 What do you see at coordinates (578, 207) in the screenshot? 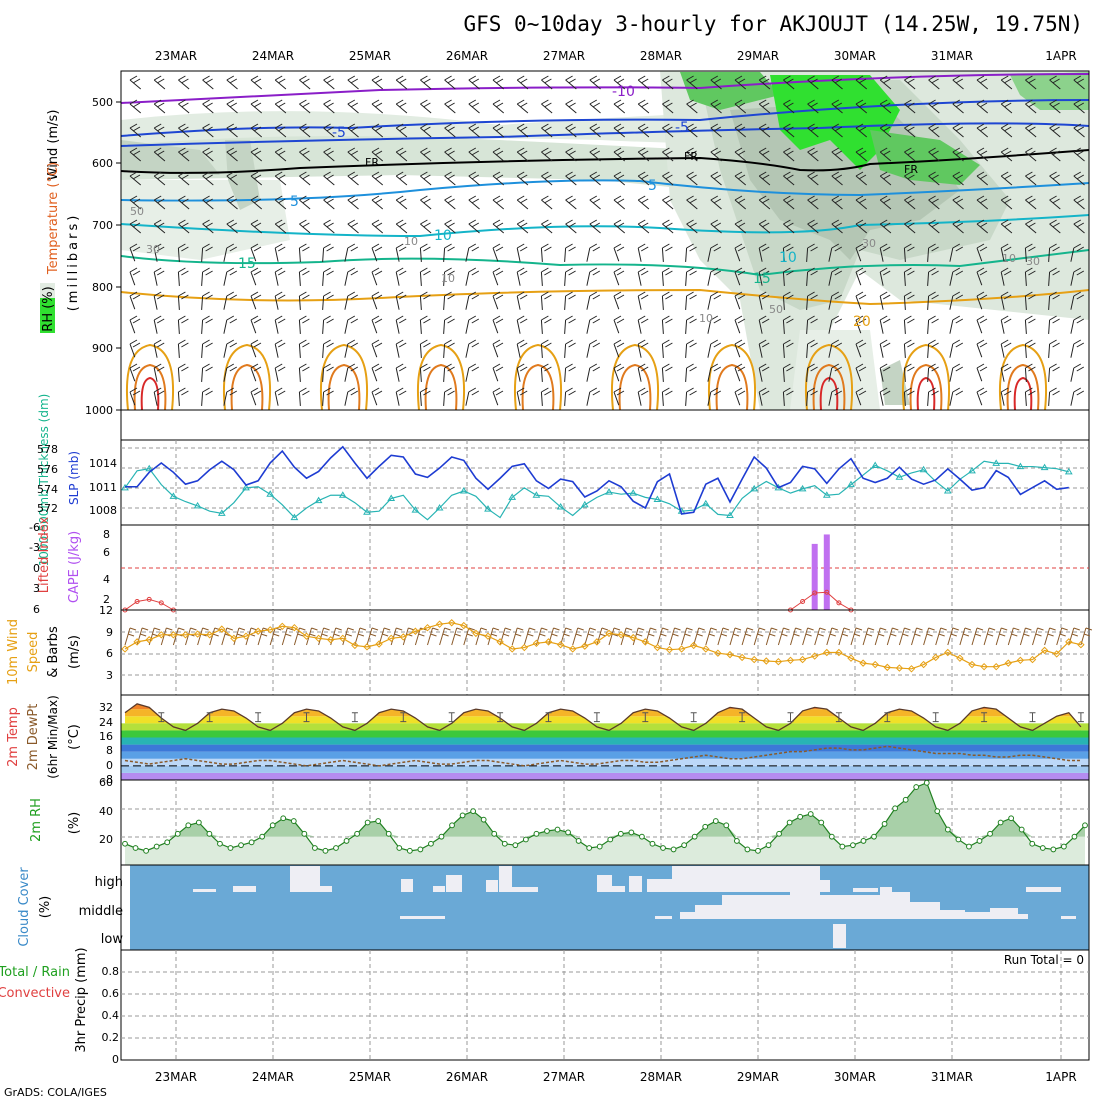
I see `isotherm-labels: -10 -5 -5 FR FR FR 5 5 10 10 15 15 20` at bounding box center [578, 207].